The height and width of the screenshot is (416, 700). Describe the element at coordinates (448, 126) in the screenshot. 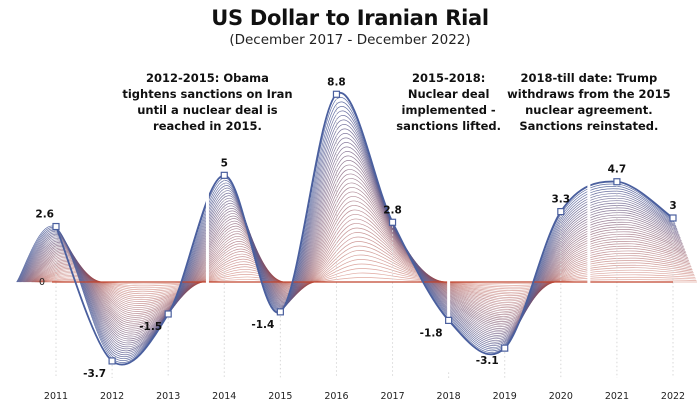

I see `annotation-line: sanctions lifted.` at that location.